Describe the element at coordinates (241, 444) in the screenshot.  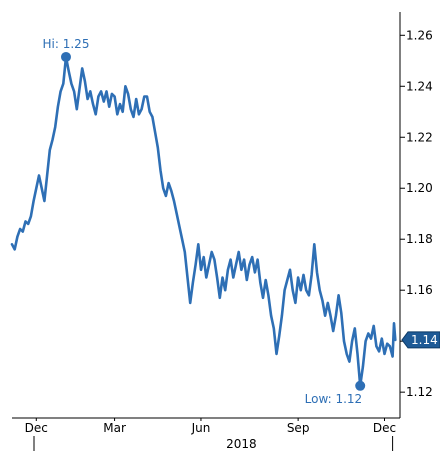
I see `x-axis-year-label: 2018` at that location.